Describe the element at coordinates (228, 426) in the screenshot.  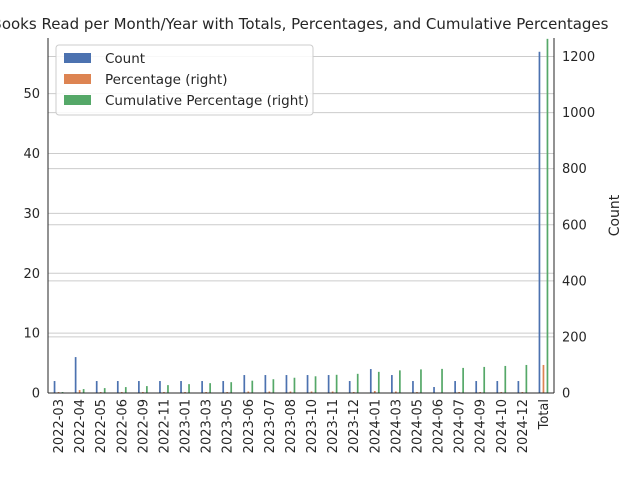
I see `x-tick-label: 2023-05` at that location.